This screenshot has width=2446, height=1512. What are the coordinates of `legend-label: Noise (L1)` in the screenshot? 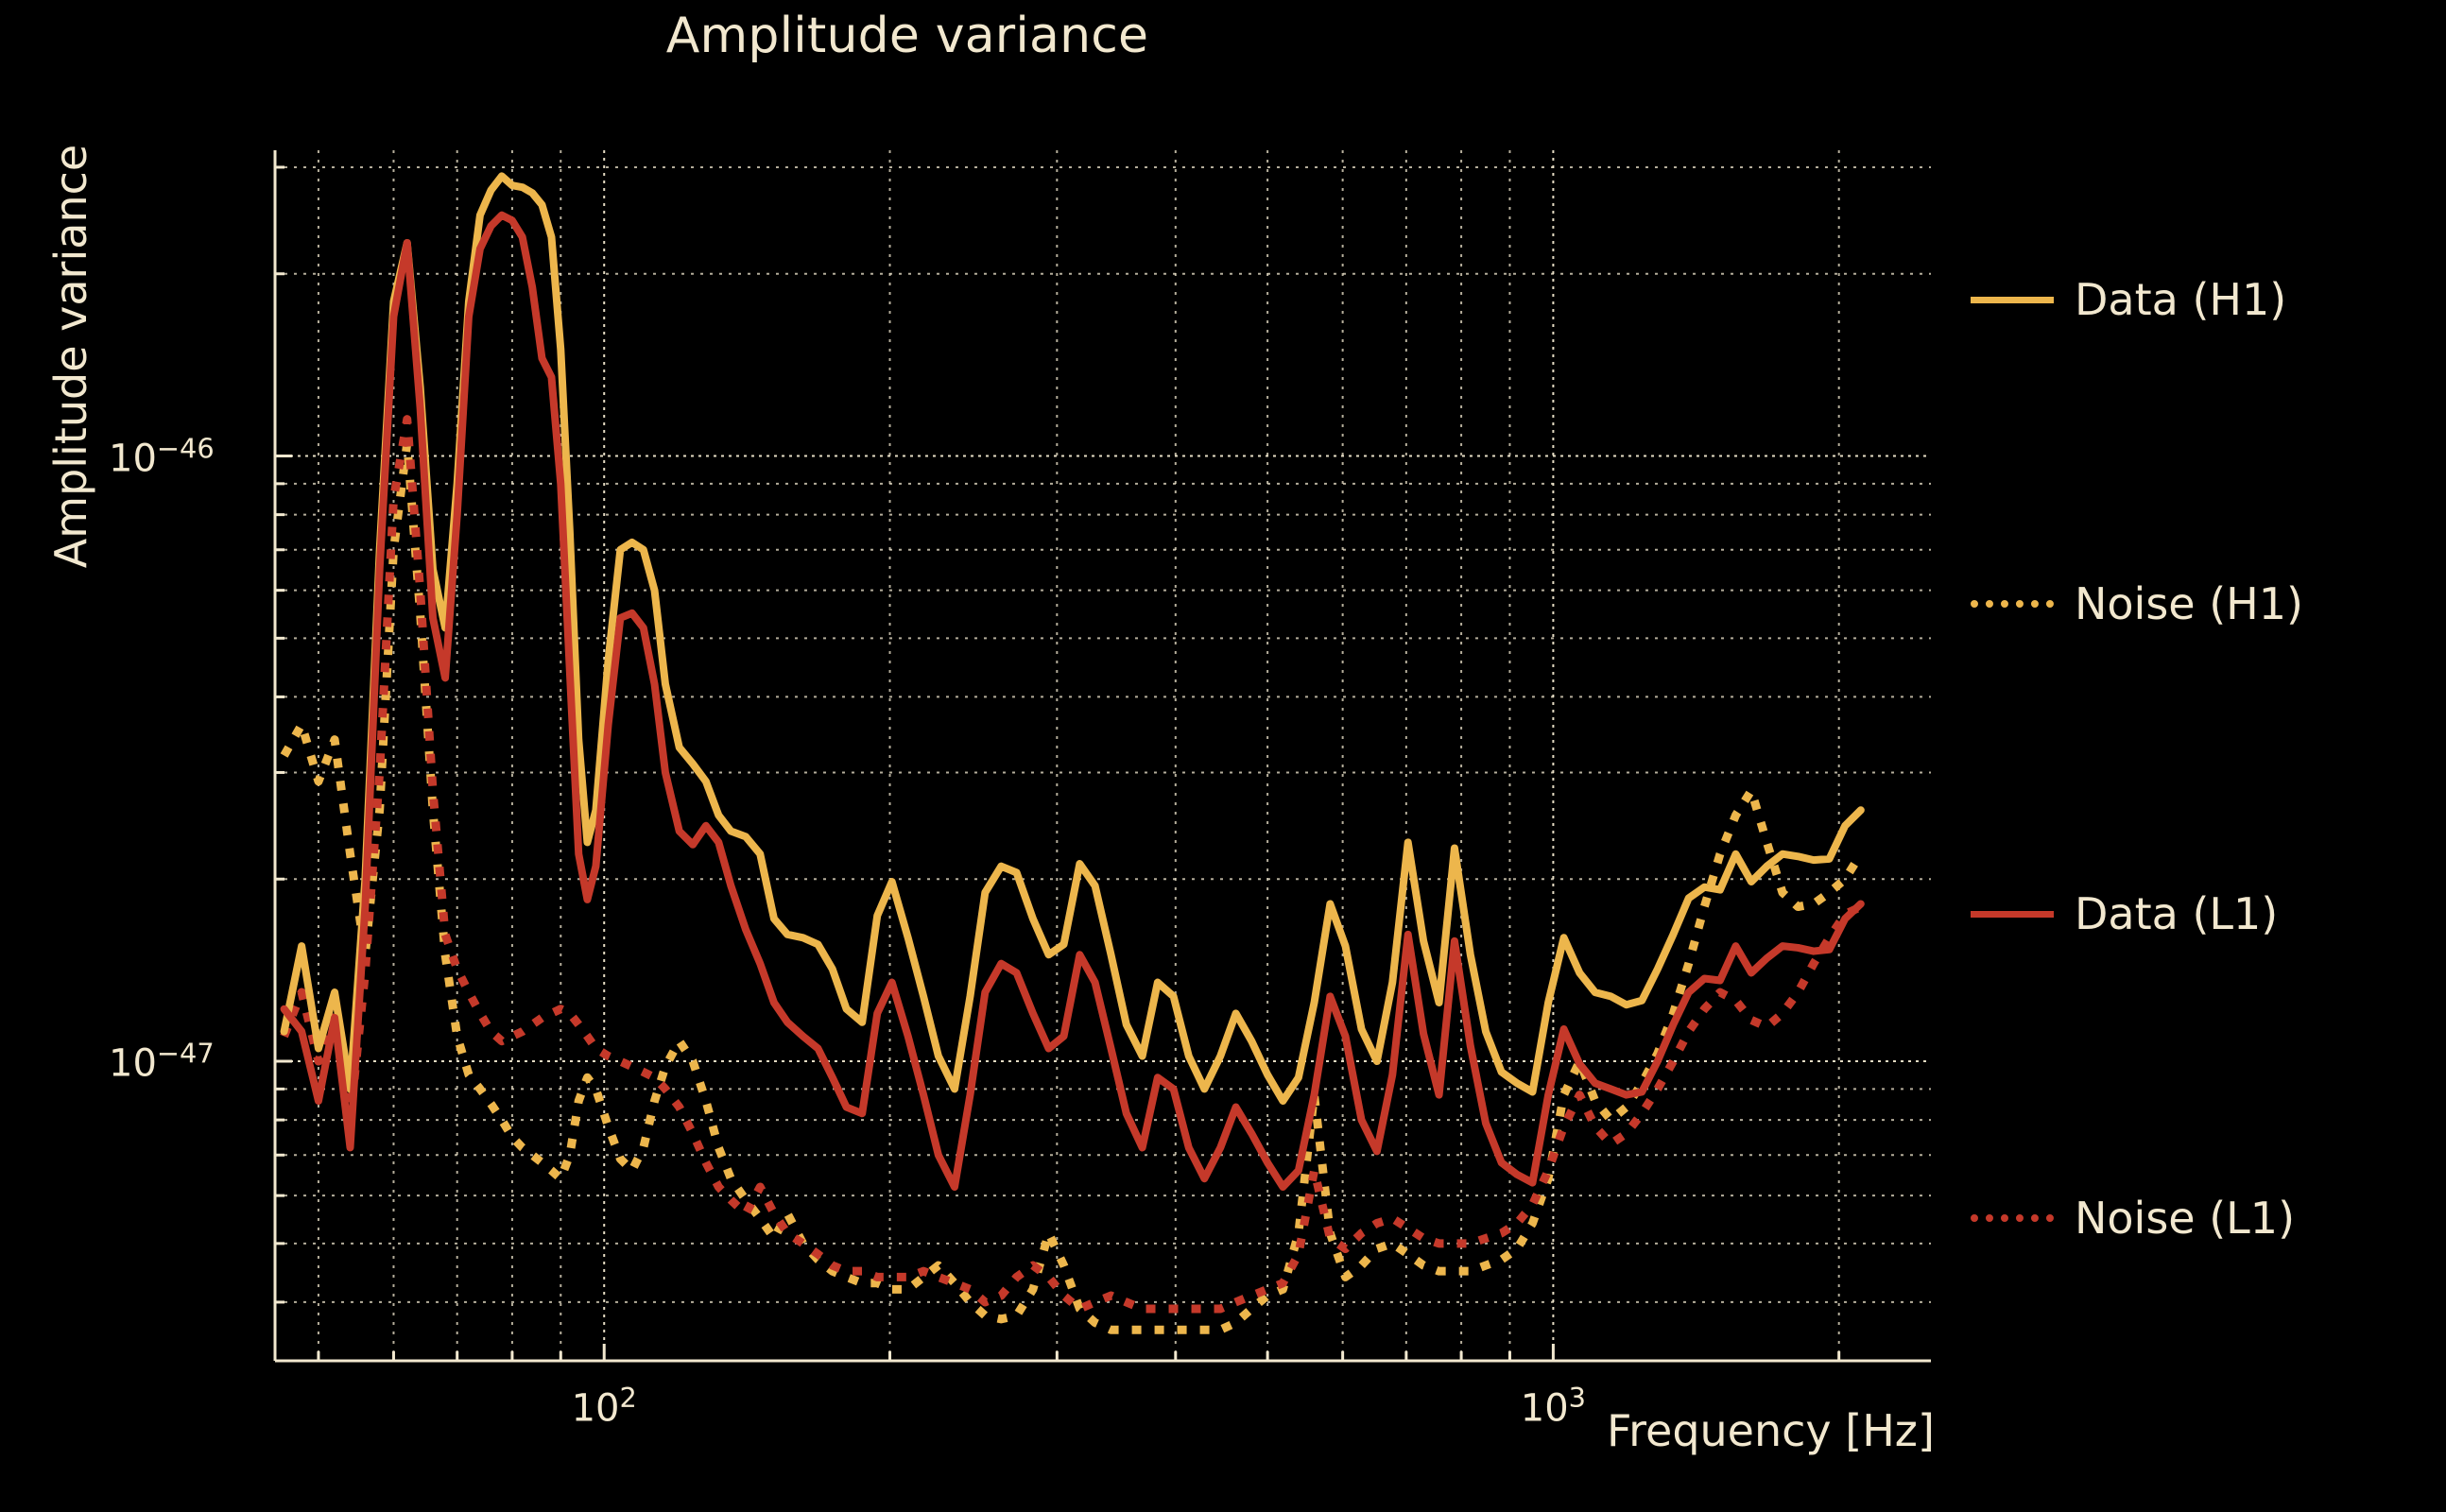 It's located at (2185, 1218).